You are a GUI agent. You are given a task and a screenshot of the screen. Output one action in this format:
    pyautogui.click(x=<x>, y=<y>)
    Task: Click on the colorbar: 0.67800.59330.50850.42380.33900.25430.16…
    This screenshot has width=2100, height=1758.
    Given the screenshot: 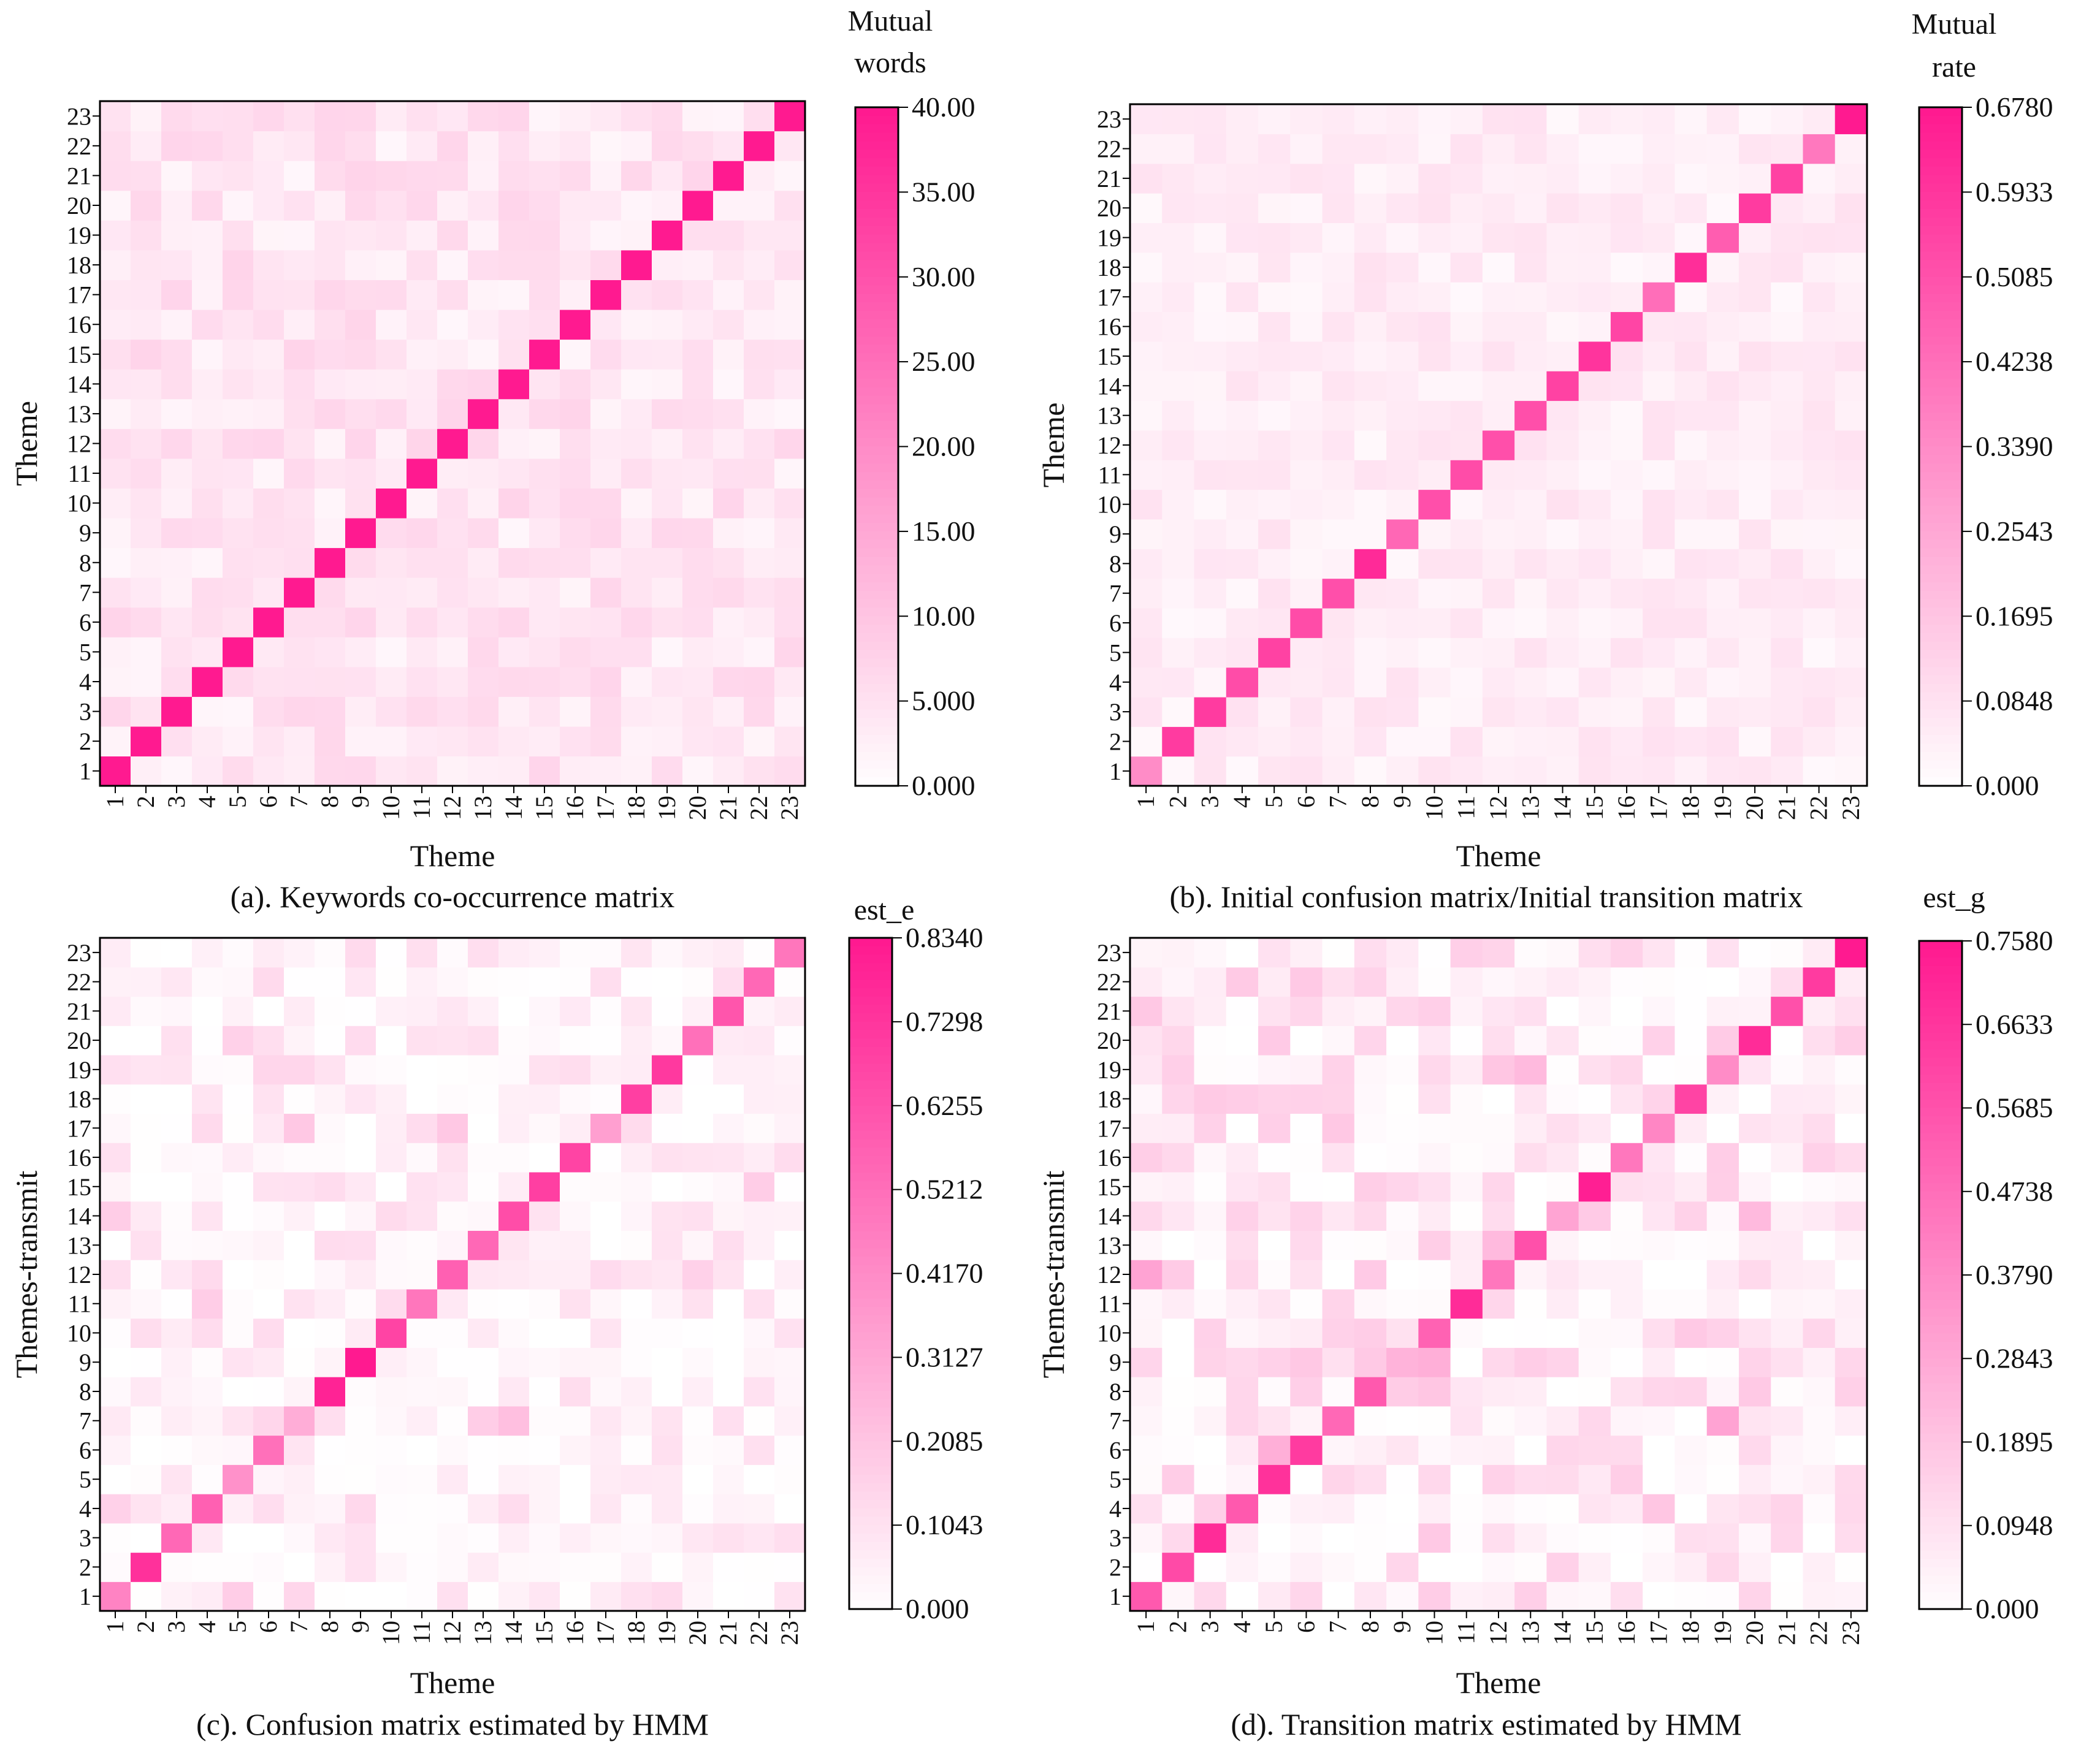 What is the action you would take?
    pyautogui.click(x=1983, y=405)
    